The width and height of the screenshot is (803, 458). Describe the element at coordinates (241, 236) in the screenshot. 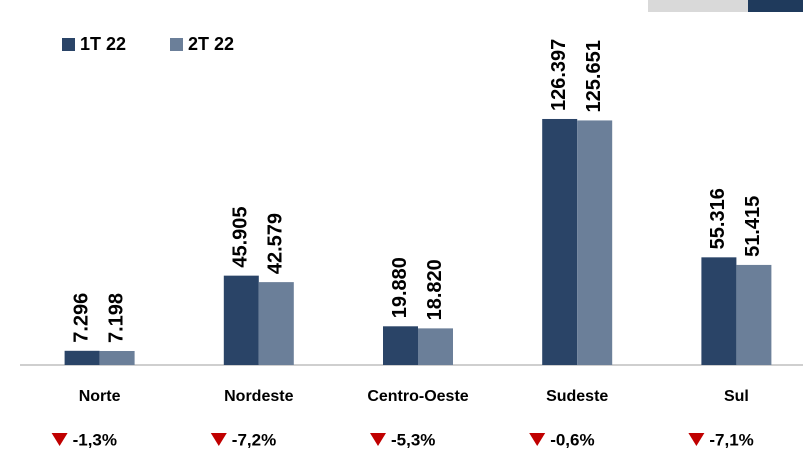

I see `data-label: 45.905` at that location.